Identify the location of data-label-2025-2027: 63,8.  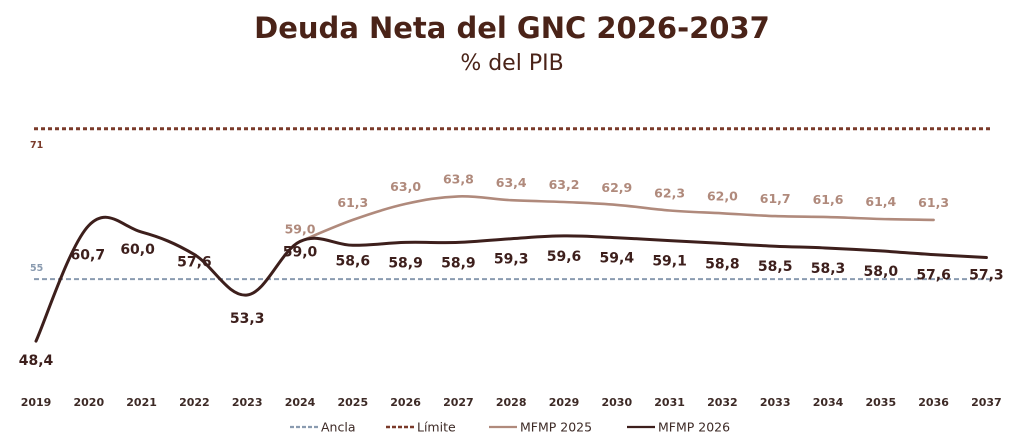
(458, 178).